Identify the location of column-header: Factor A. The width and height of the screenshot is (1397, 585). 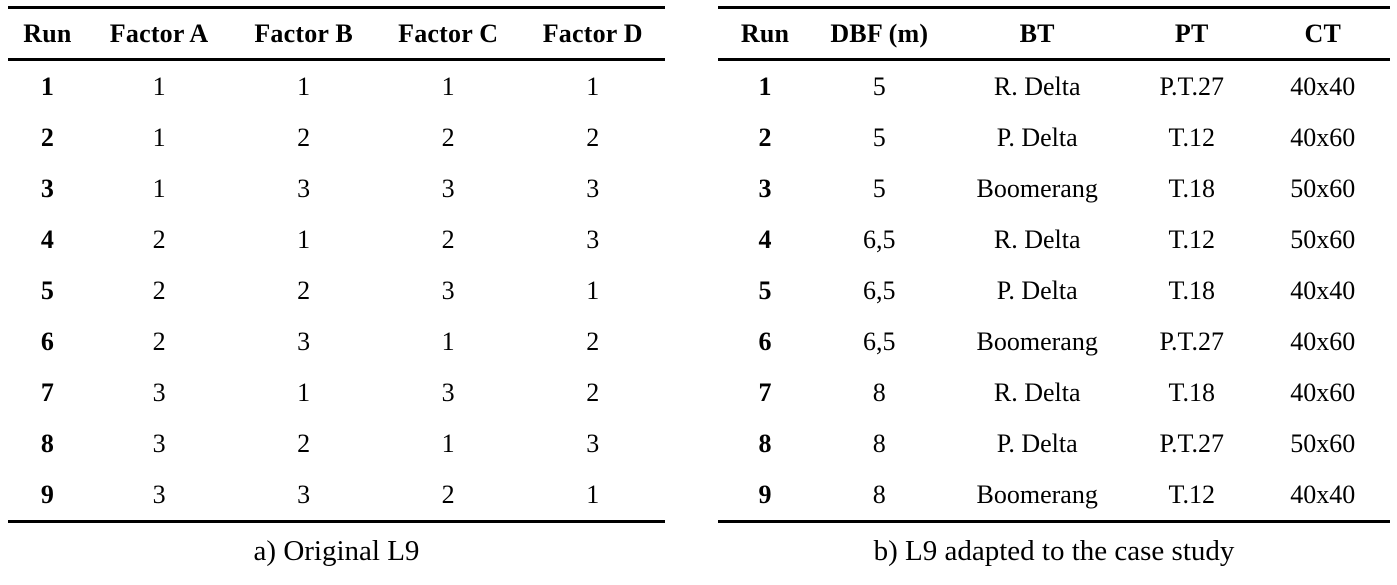
(159, 33).